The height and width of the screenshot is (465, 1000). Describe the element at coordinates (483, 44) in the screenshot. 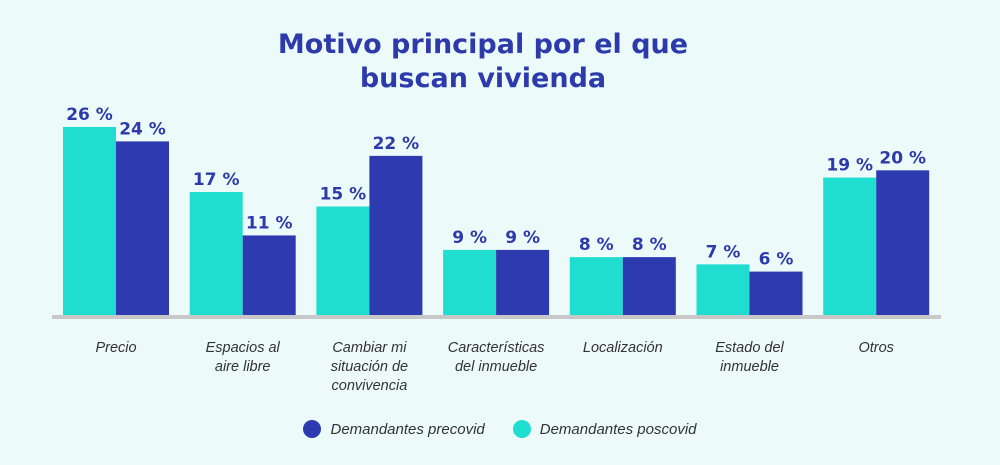

I see `chart-title-line-1: Motivo principal por el que` at that location.